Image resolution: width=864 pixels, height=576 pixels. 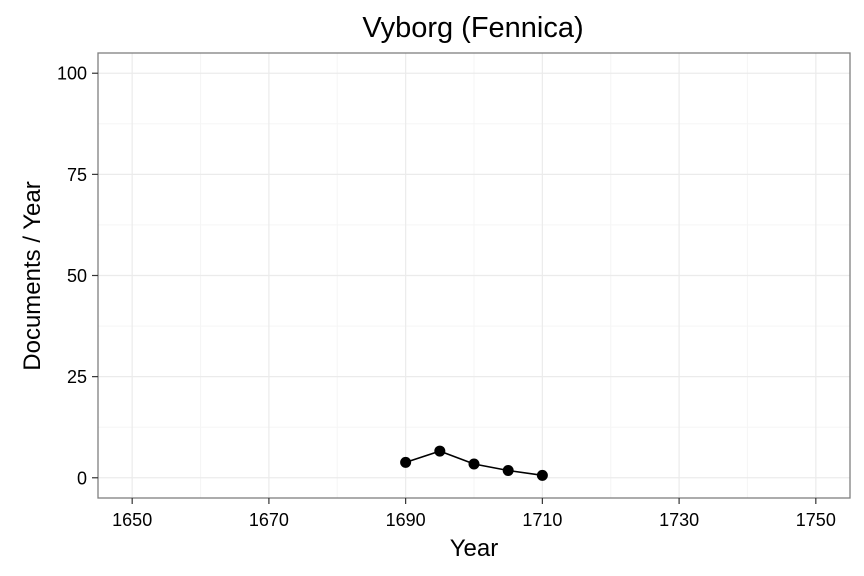 I want to click on y-axis-title: Documents / Year, so click(x=32, y=275).